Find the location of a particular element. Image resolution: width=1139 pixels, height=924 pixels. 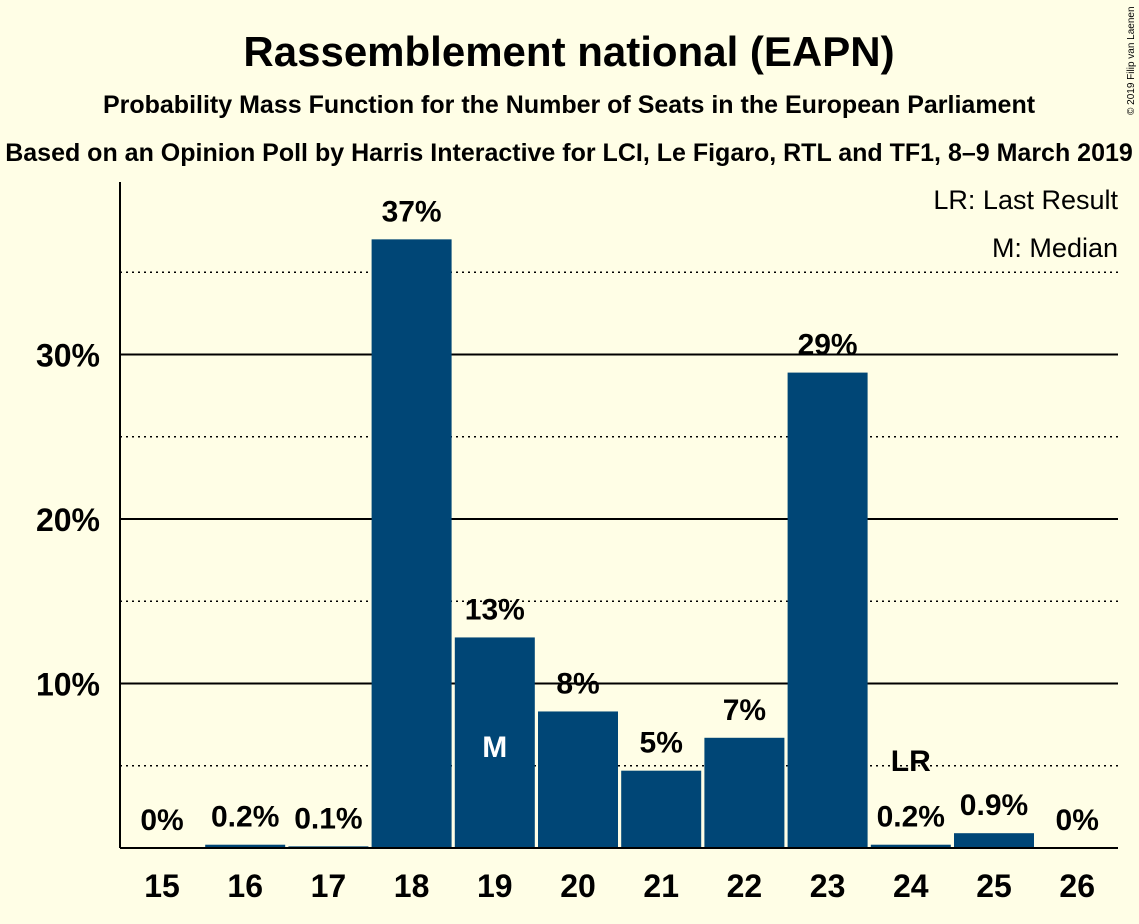

bar-value-label: 0.9% is located at coordinates (994, 805).